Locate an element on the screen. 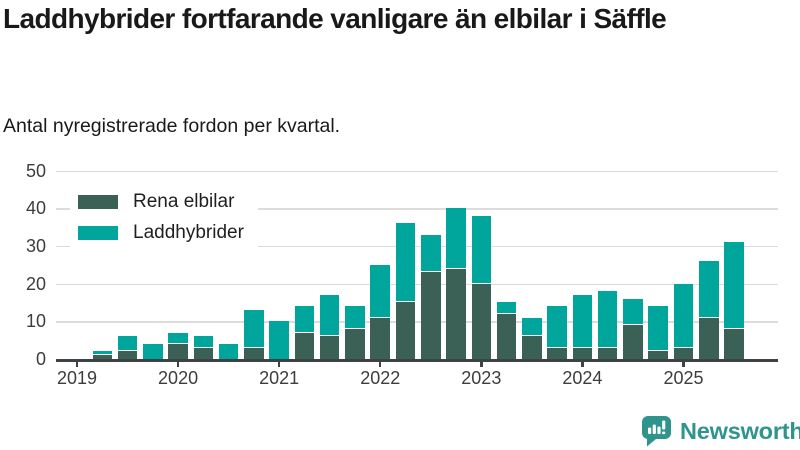 The height and width of the screenshot is (450, 800). x-tick-2023 is located at coordinates (481, 364).